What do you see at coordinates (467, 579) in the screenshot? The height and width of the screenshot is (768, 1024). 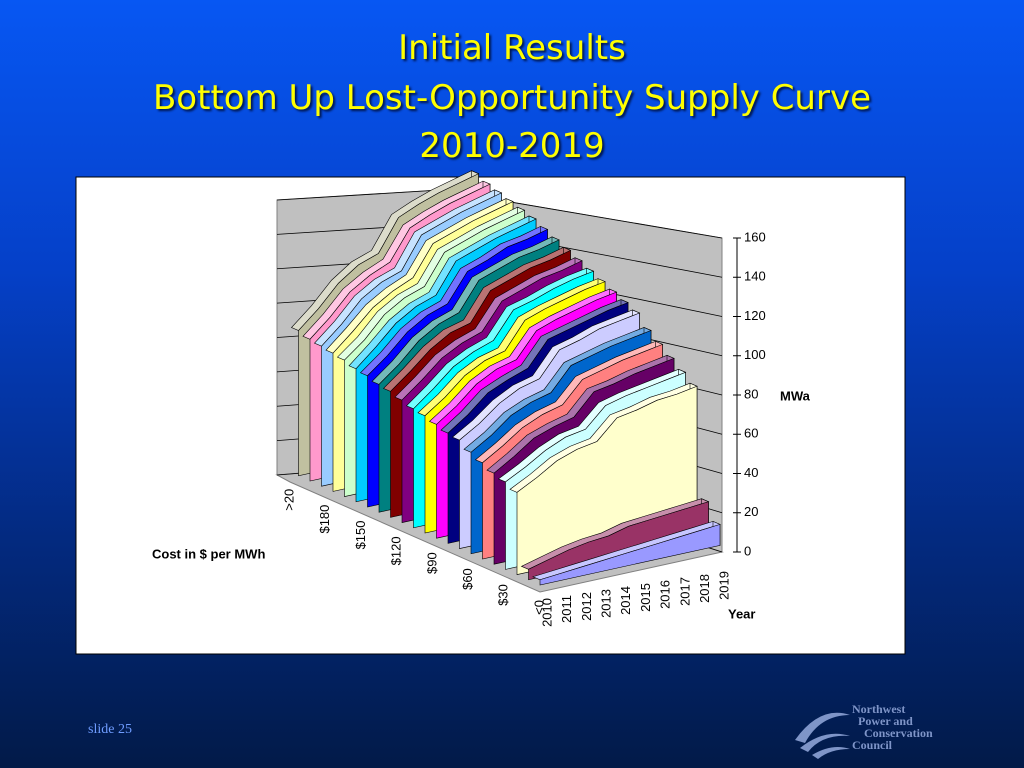 I see `depth-tick-label: $60` at bounding box center [467, 579].